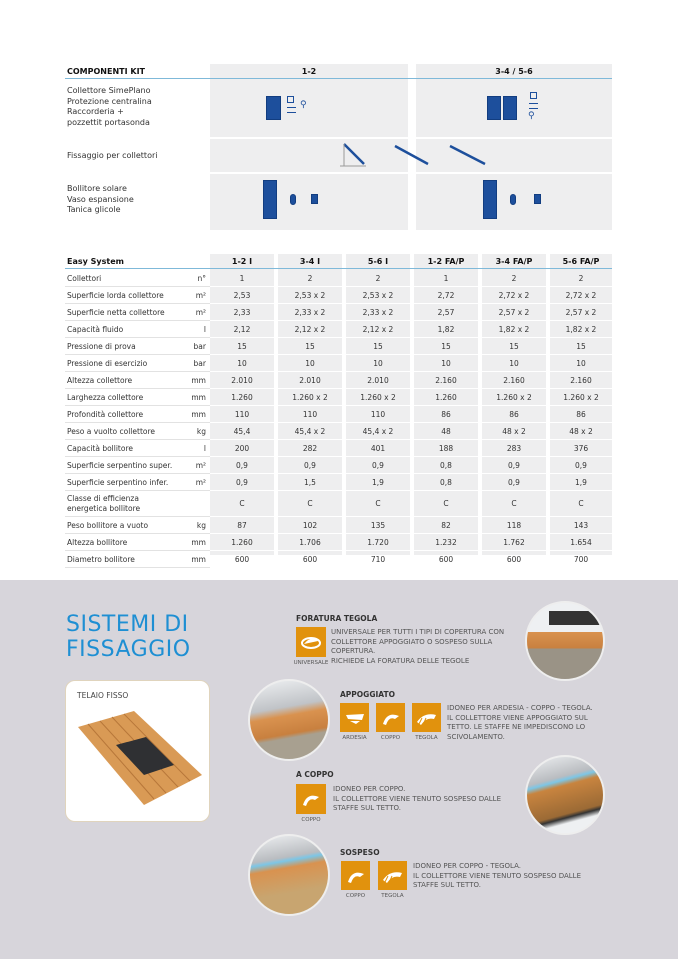 This screenshot has width=678, height=959. I want to click on spec-cell: 1,5, so click(310, 482).